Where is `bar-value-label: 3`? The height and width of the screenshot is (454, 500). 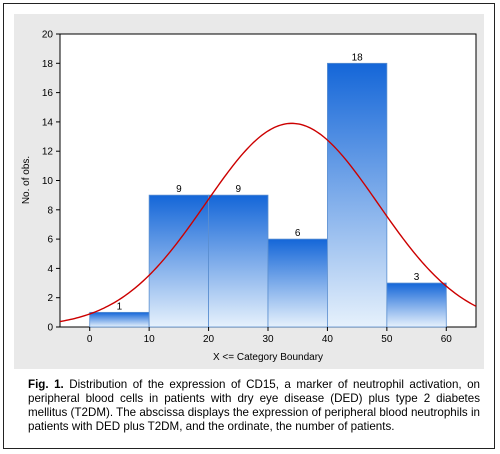 bar-value-label: 3 is located at coordinates (417, 277).